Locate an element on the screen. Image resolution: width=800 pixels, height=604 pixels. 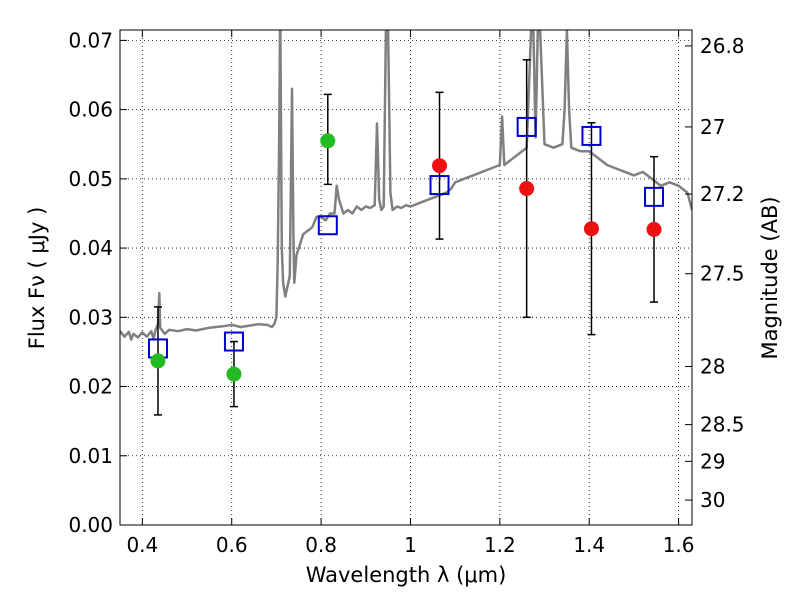
y-tick-label: 0.02 is located at coordinates (90, 387).